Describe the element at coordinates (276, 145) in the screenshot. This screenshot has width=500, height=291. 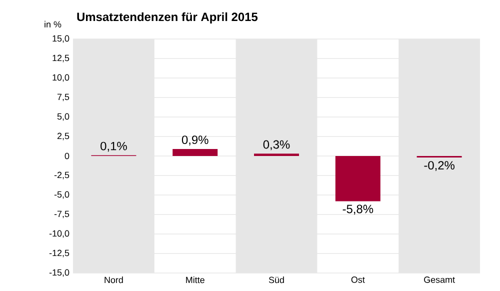
I see `data-label: 0,3%` at that location.